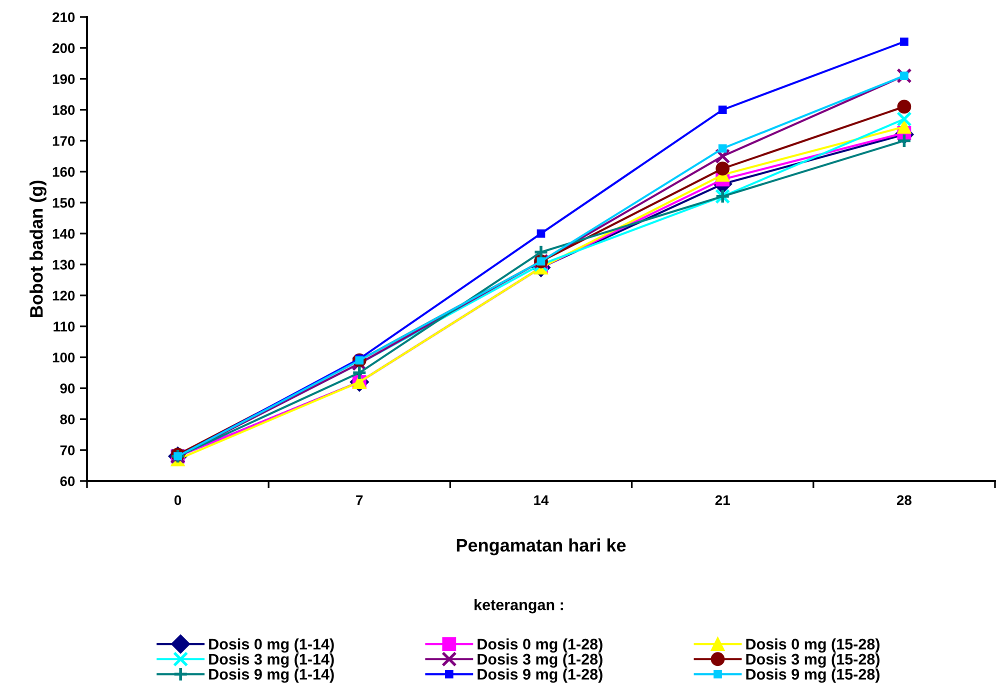  What do you see at coordinates (63, 233) in the screenshot?
I see `y-tick-label: 140` at bounding box center [63, 233].